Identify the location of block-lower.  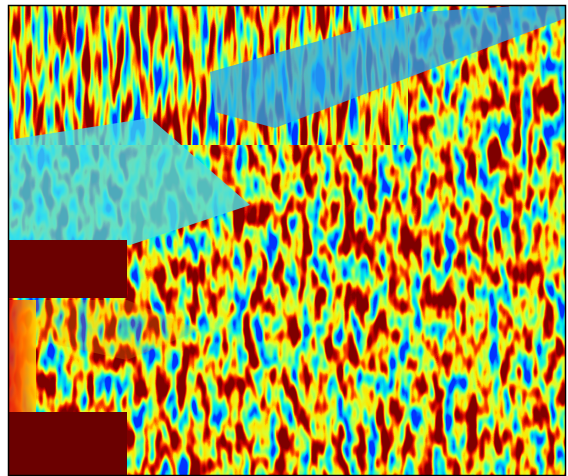
(67, 444).